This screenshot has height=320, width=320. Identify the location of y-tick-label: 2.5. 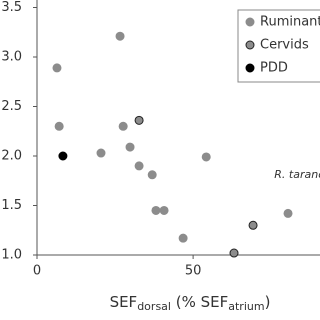
(11, 106).